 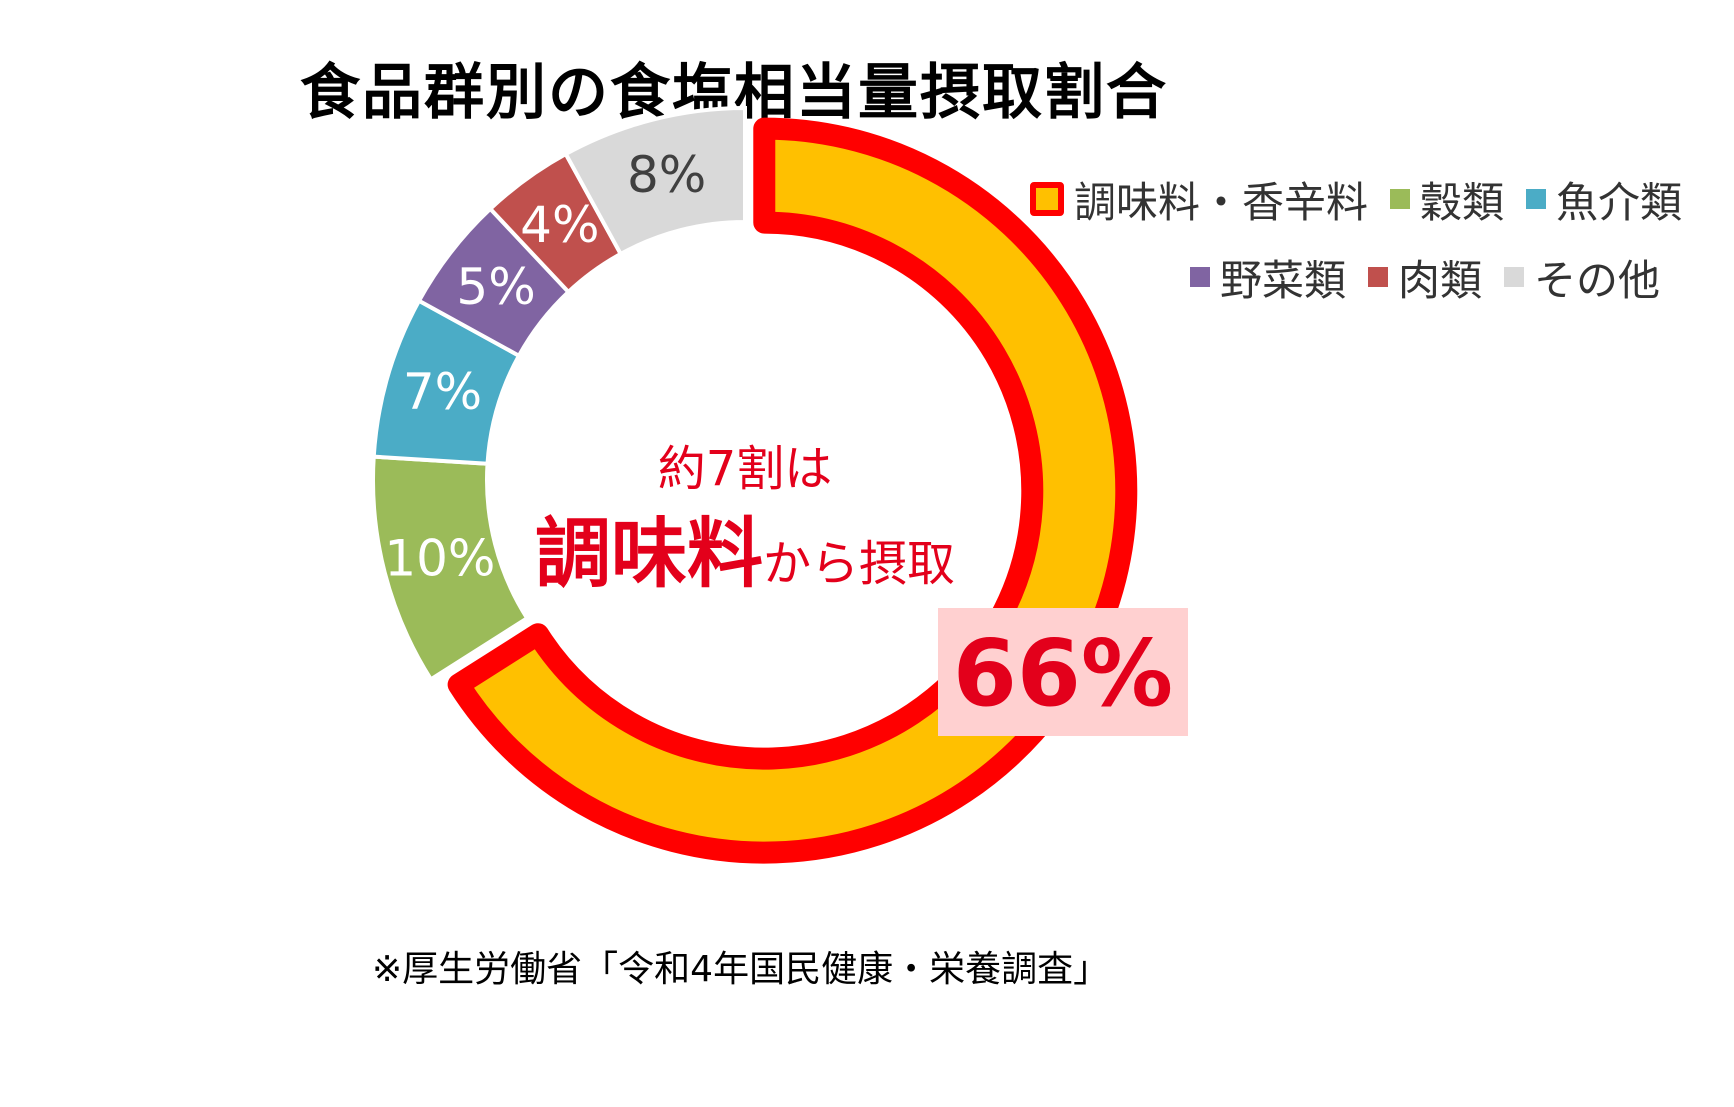 What do you see at coordinates (1536, 199) in the screenshot?
I see `legend-swatch-seafood` at bounding box center [1536, 199].